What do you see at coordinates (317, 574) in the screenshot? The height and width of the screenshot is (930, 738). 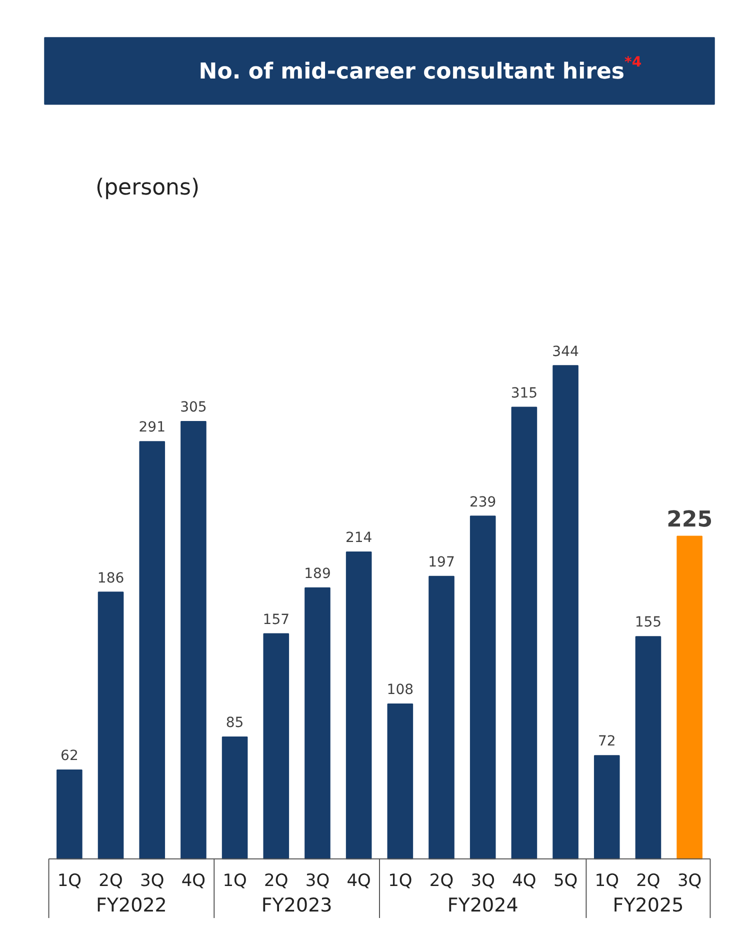 I see `data-label: 189` at bounding box center [317, 574].